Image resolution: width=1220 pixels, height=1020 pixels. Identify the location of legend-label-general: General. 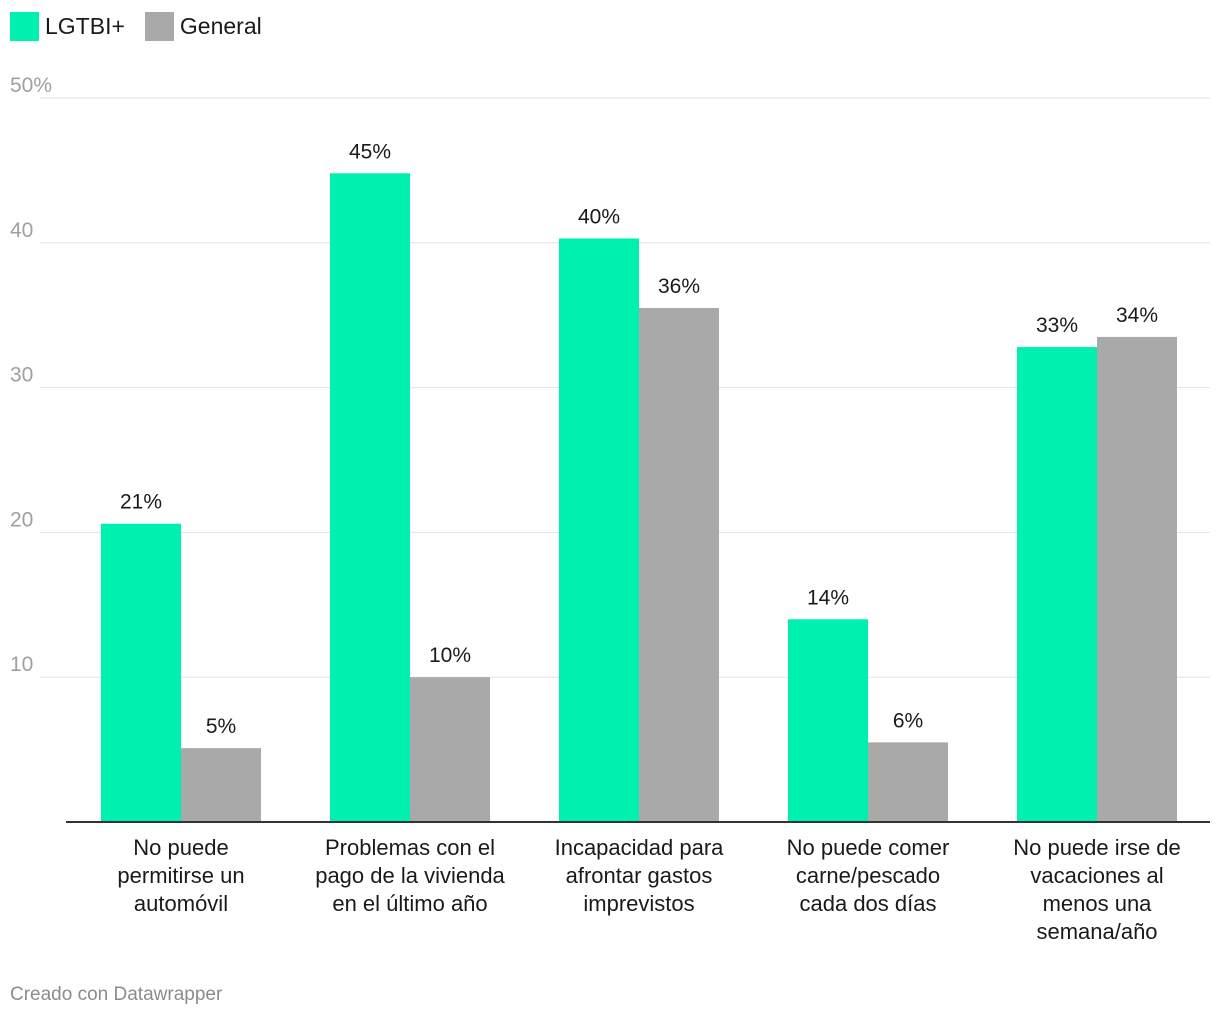
(220, 26).